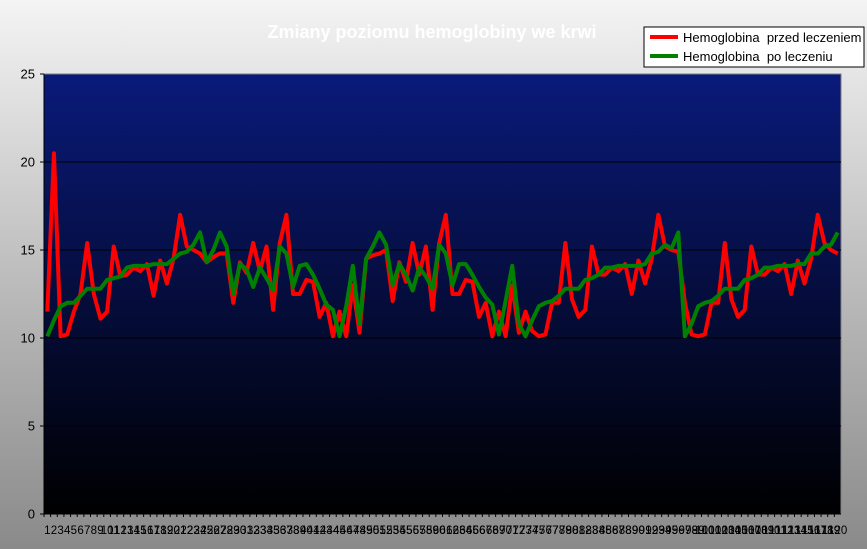  I want to click on x-tick-label: 97, so click(685, 531).